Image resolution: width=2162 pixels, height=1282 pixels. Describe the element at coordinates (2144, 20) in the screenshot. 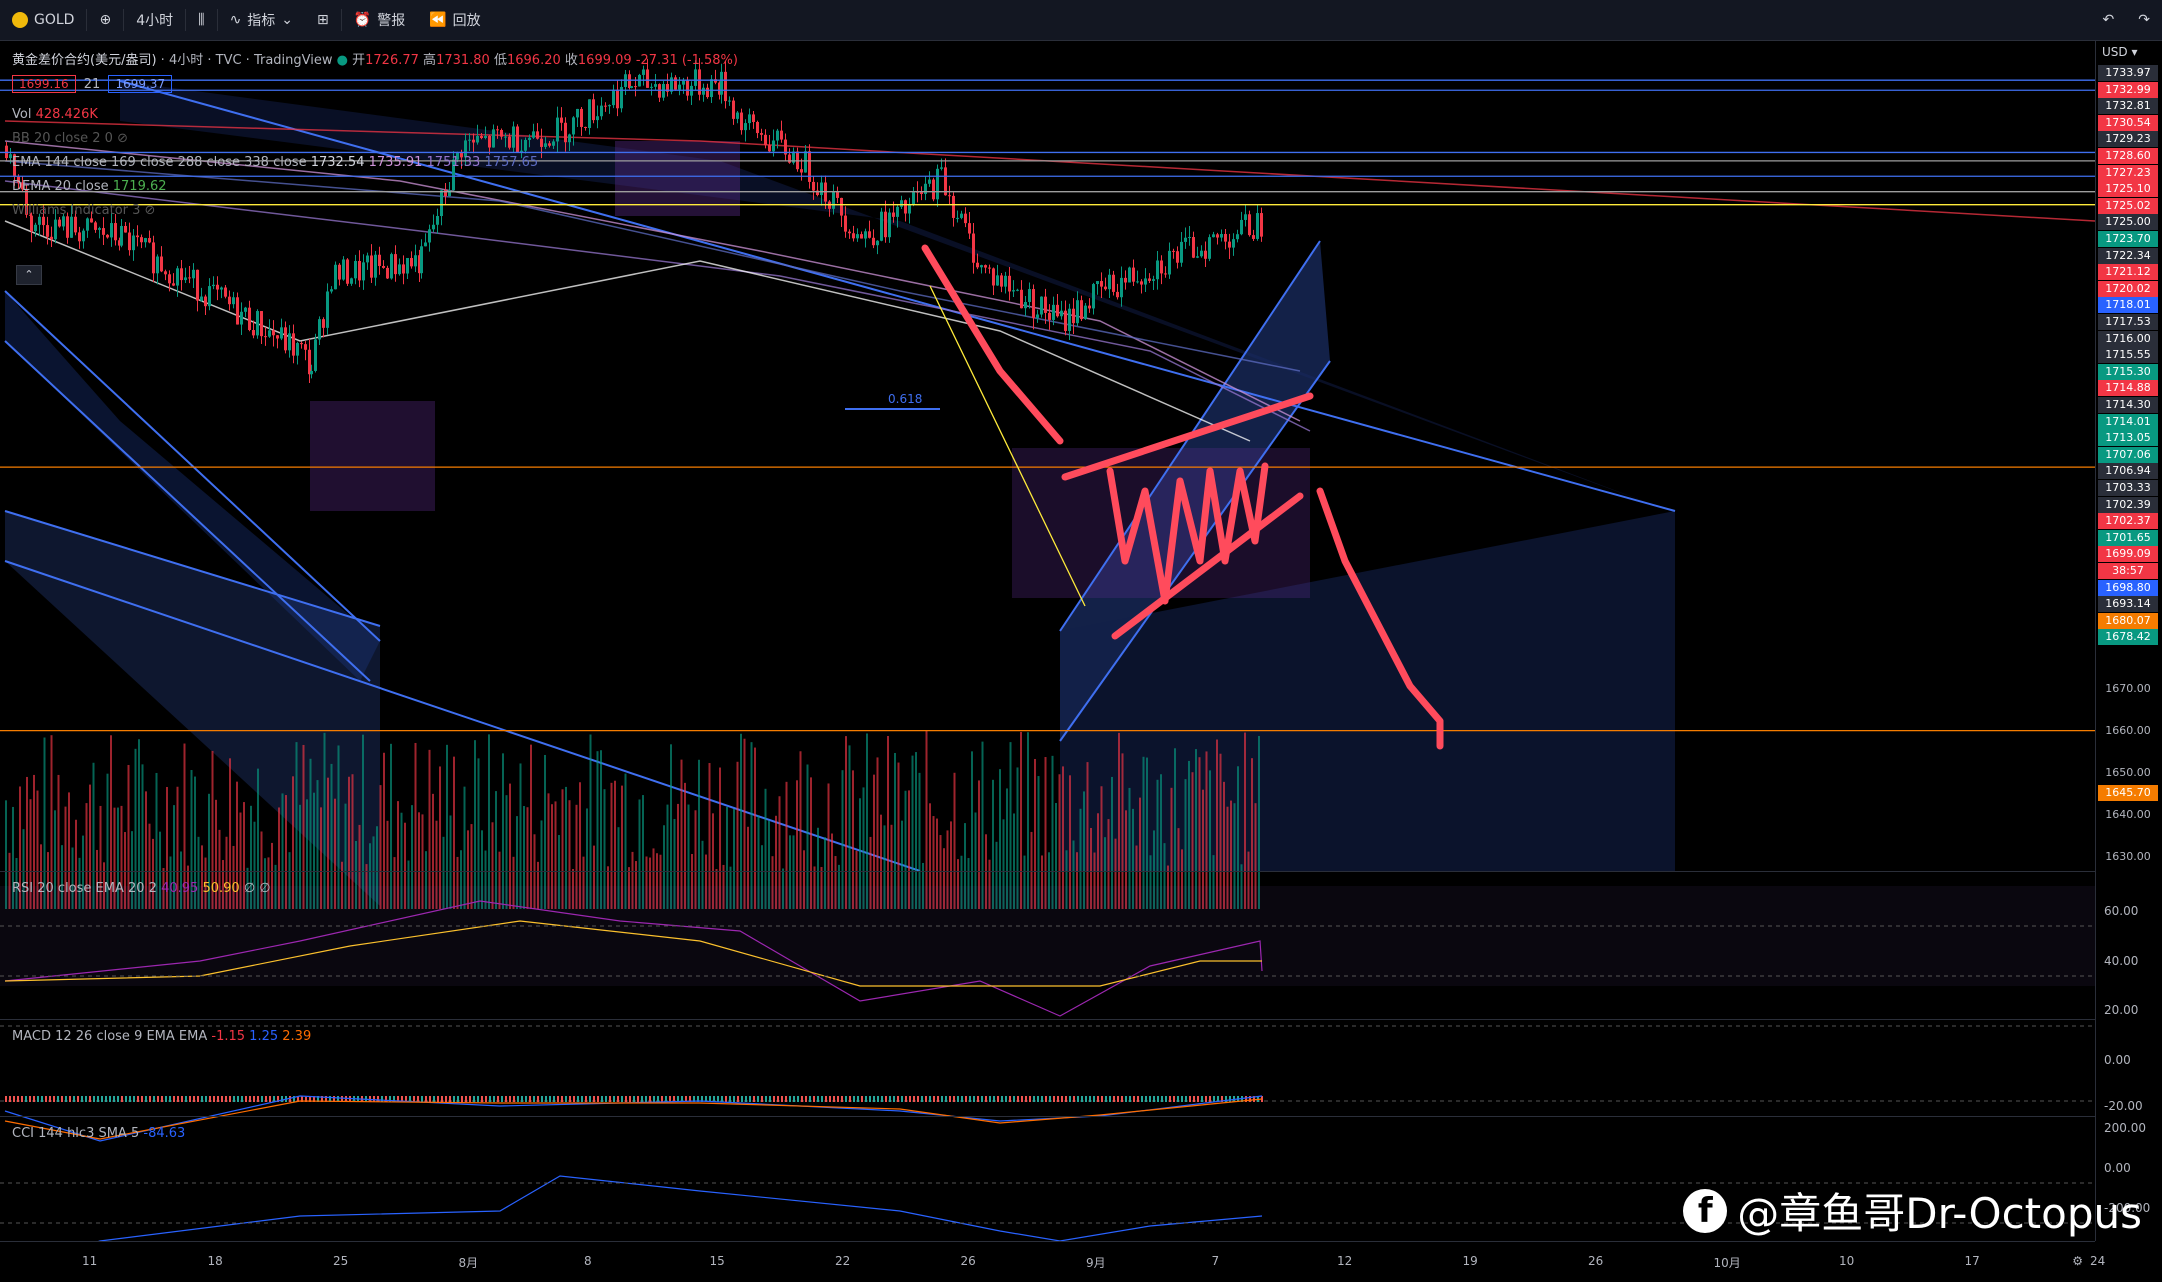

I see `redo-button: ↷` at that location.